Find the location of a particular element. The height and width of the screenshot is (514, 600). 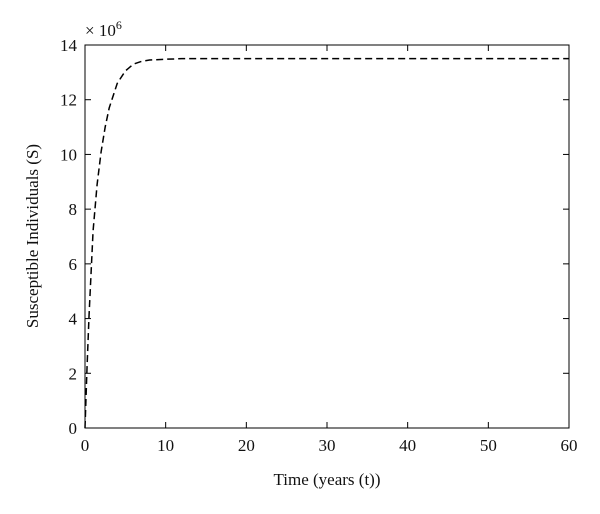

y-axis-label: Susceptible Individuals (S) is located at coordinates (32, 236).